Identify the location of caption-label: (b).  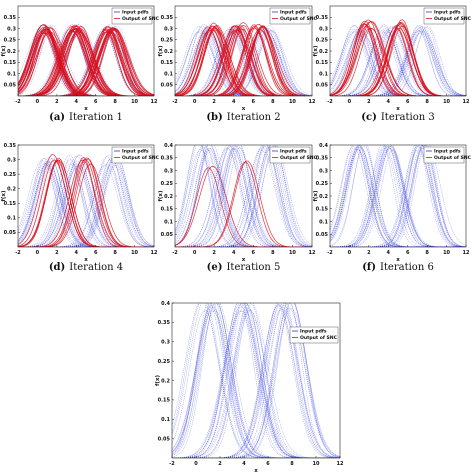
(214, 117).